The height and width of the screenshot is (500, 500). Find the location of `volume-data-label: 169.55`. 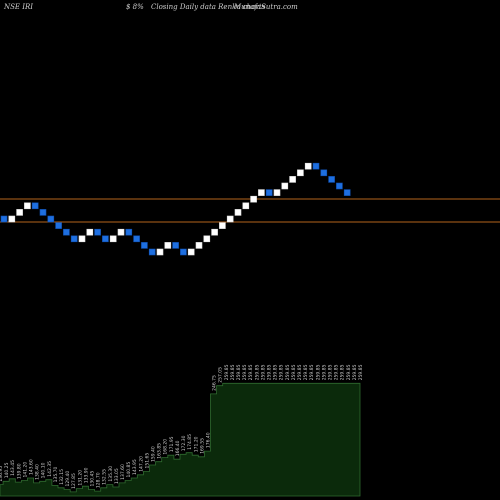

volume-data-label: 169.55 is located at coordinates (202, 446).